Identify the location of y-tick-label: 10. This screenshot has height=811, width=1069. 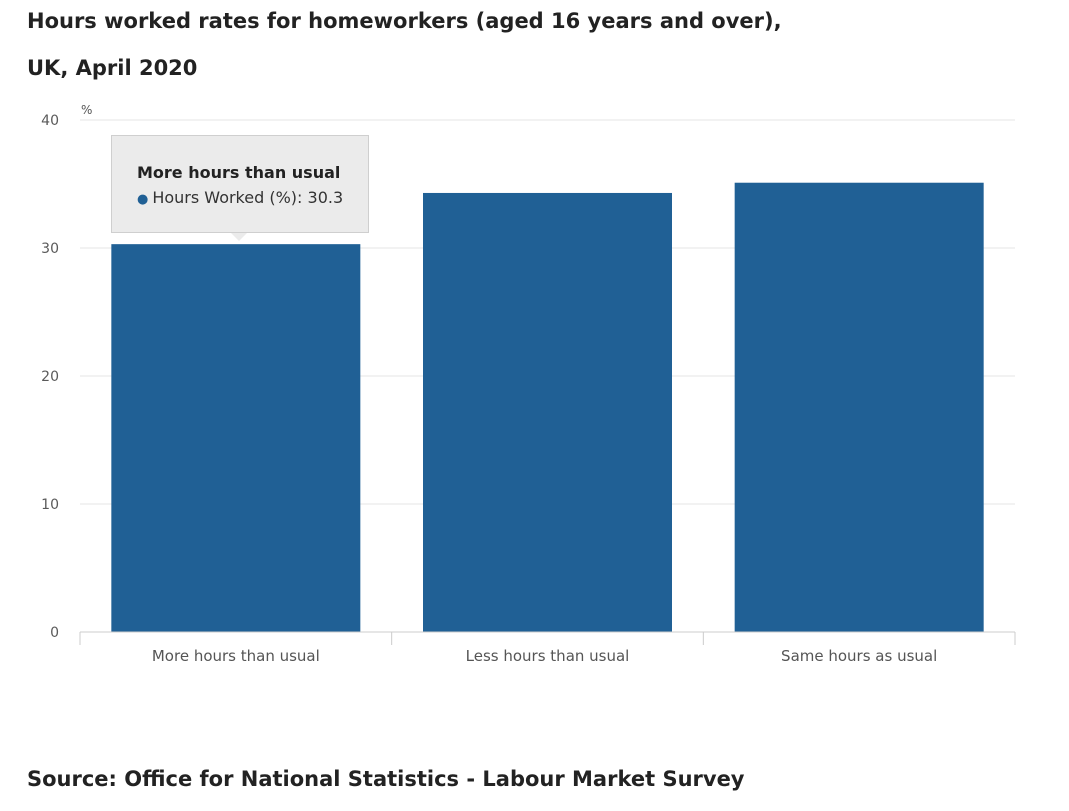
(50, 505).